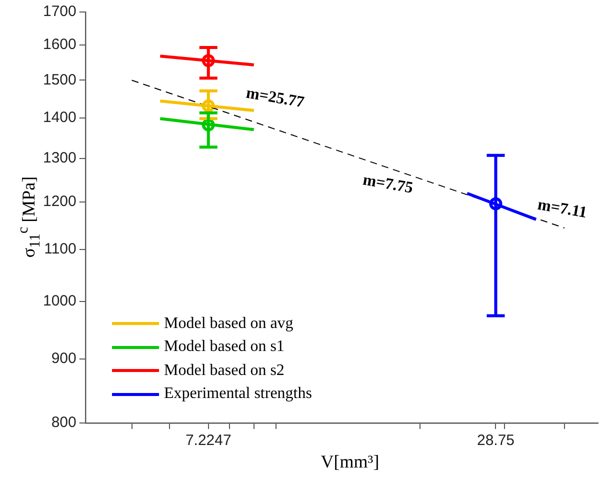  I want to click on x-tick-label: 7.2247, so click(208, 441).